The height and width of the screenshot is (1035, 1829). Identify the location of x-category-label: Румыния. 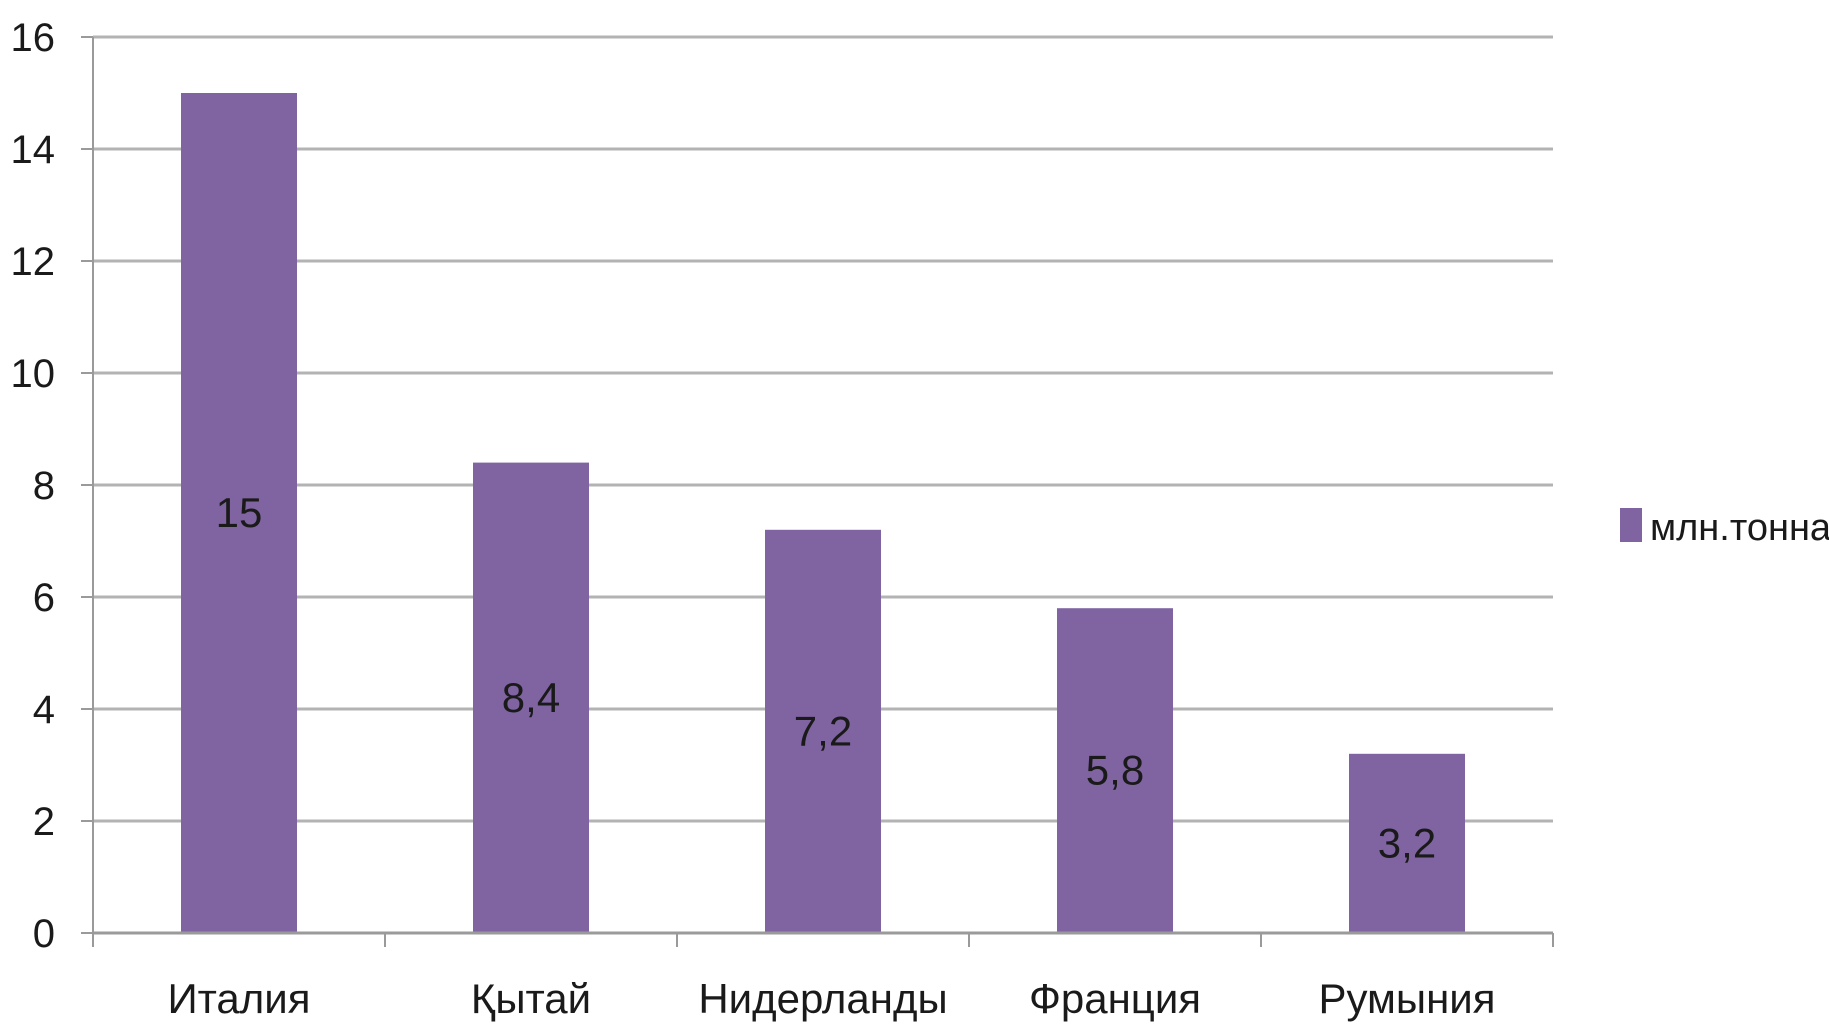
(1406, 998).